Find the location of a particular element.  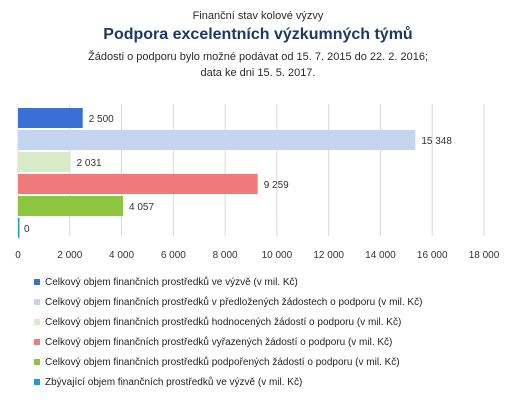

bar-value-label: 0 is located at coordinates (27, 229).